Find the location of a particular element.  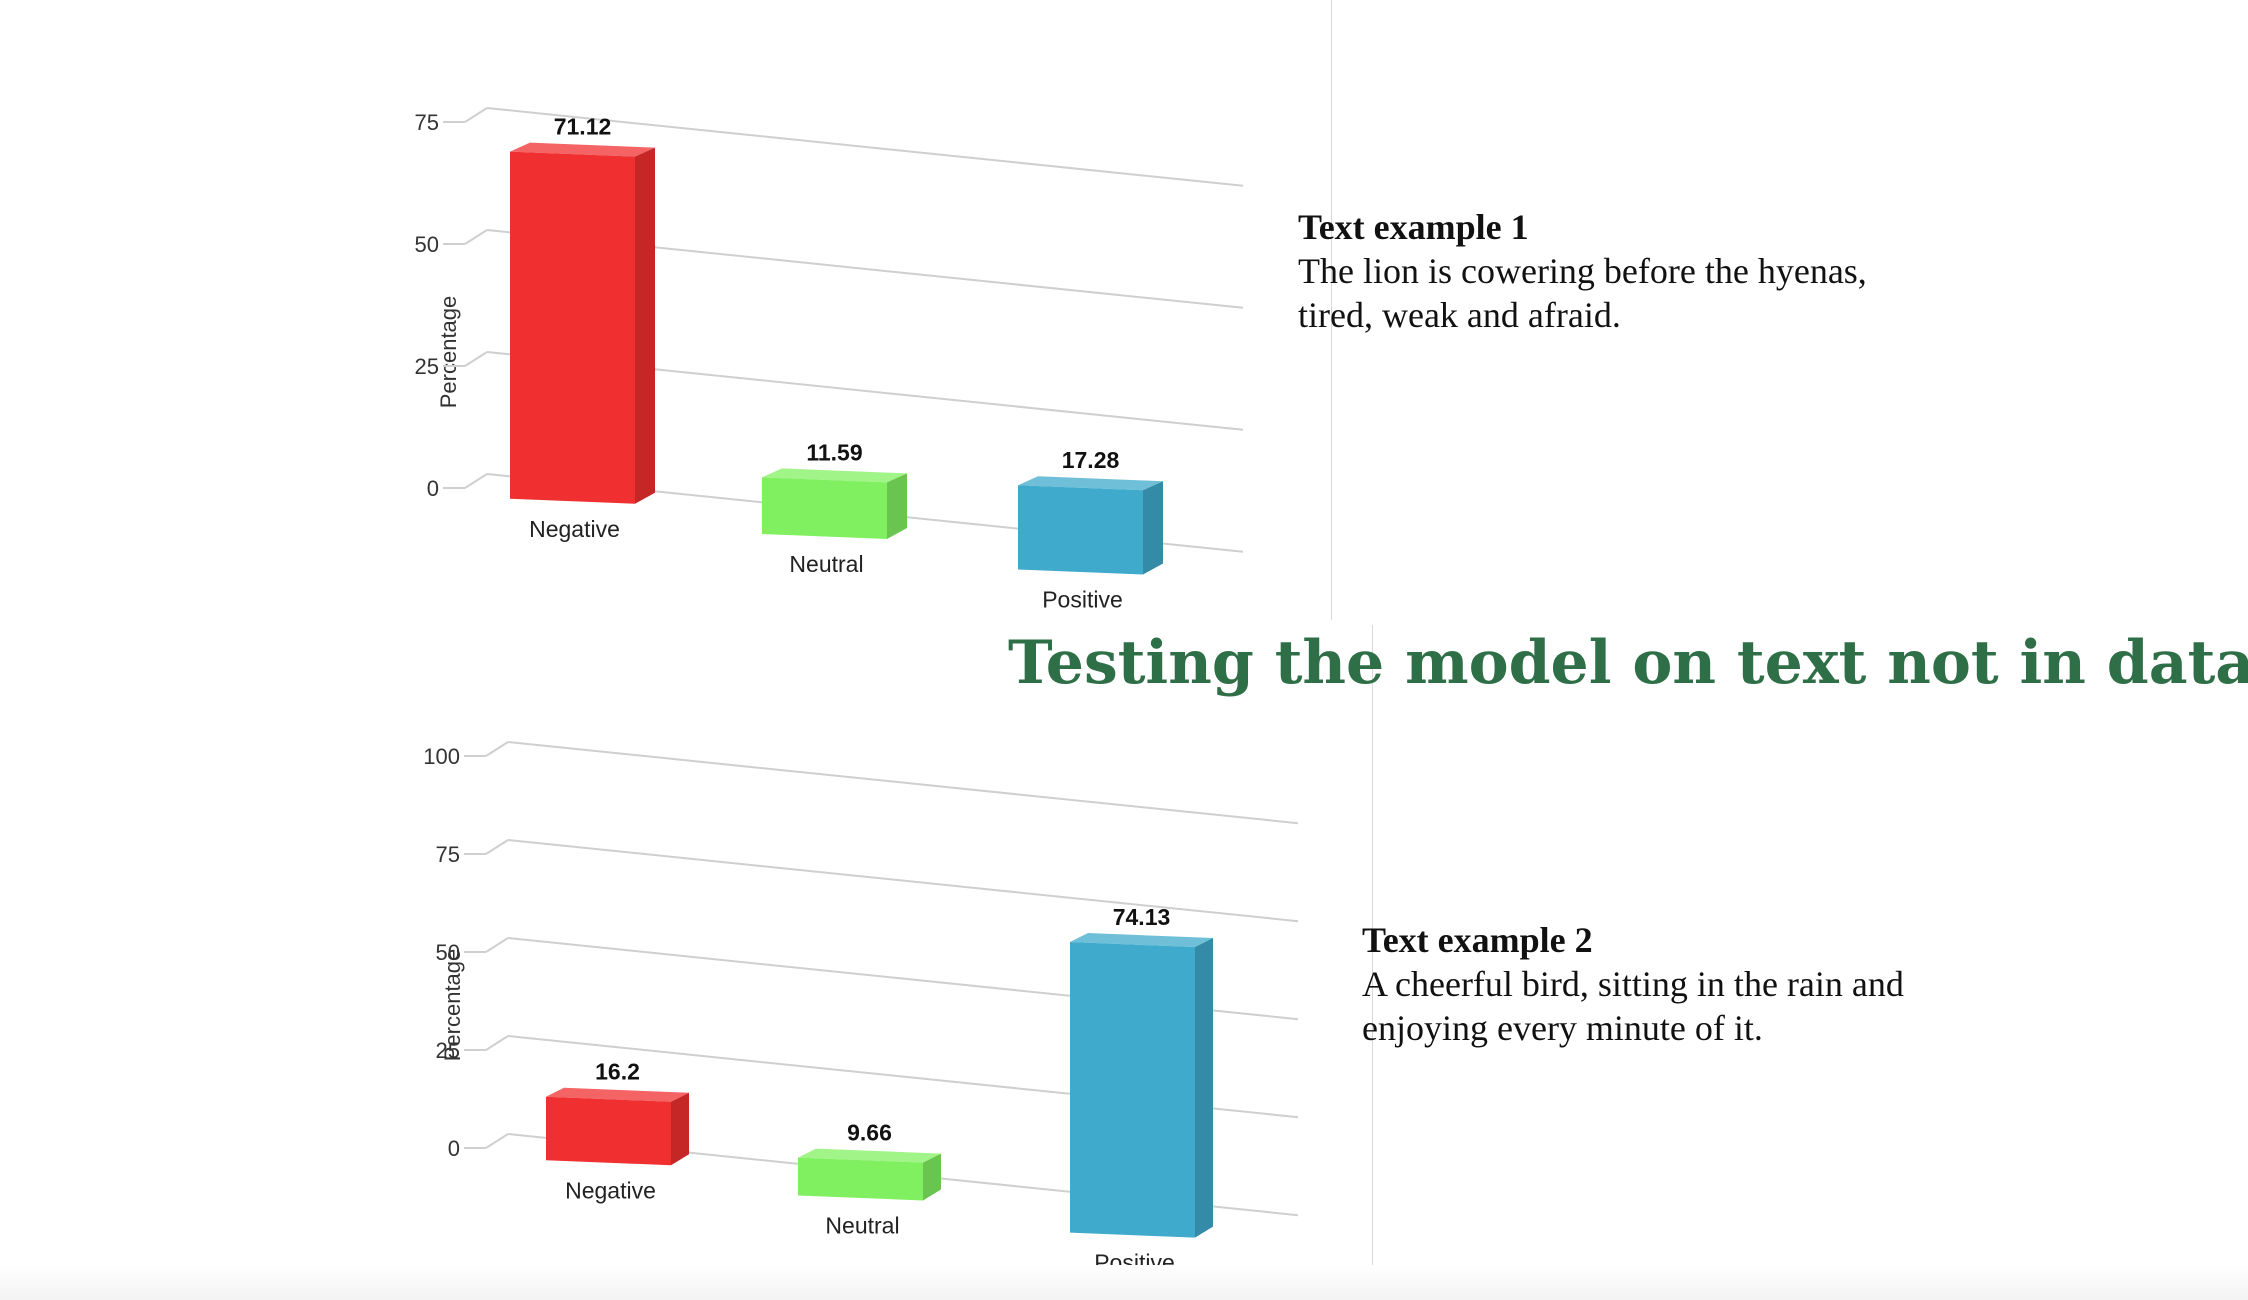

chart-1-bar-negative is located at coordinates (572, 327).